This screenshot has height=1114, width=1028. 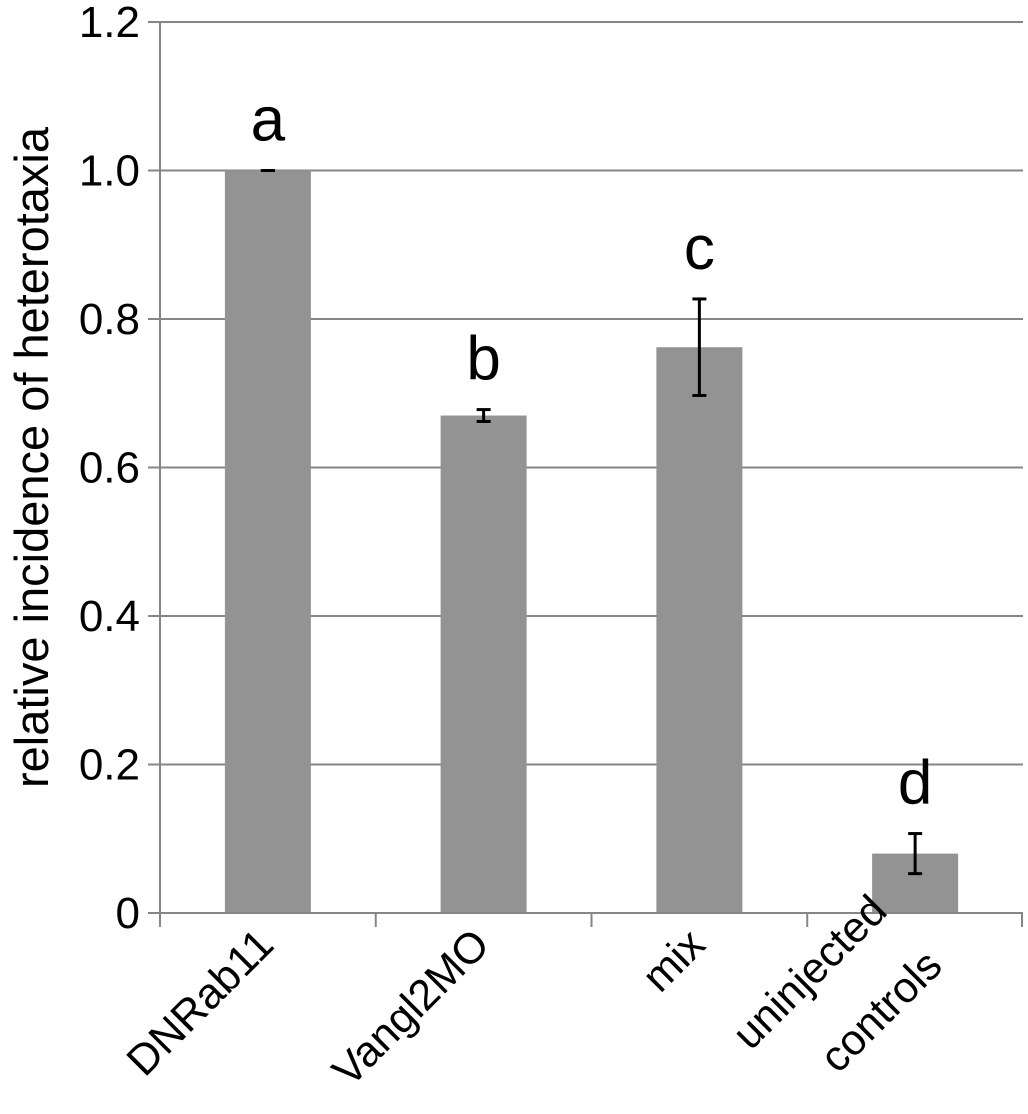 I want to click on x-tick-label: mix, so click(x=674, y=961).